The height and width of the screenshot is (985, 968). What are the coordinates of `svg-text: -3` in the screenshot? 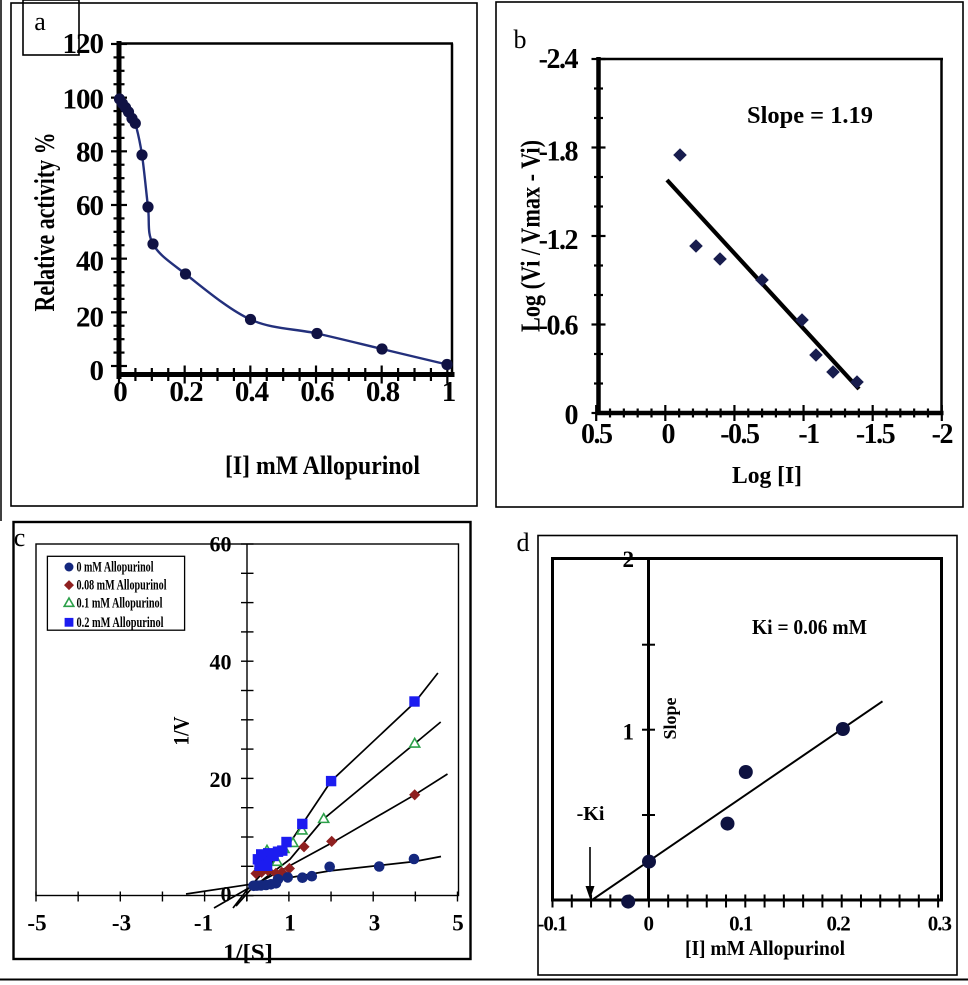 It's located at (121, 923).